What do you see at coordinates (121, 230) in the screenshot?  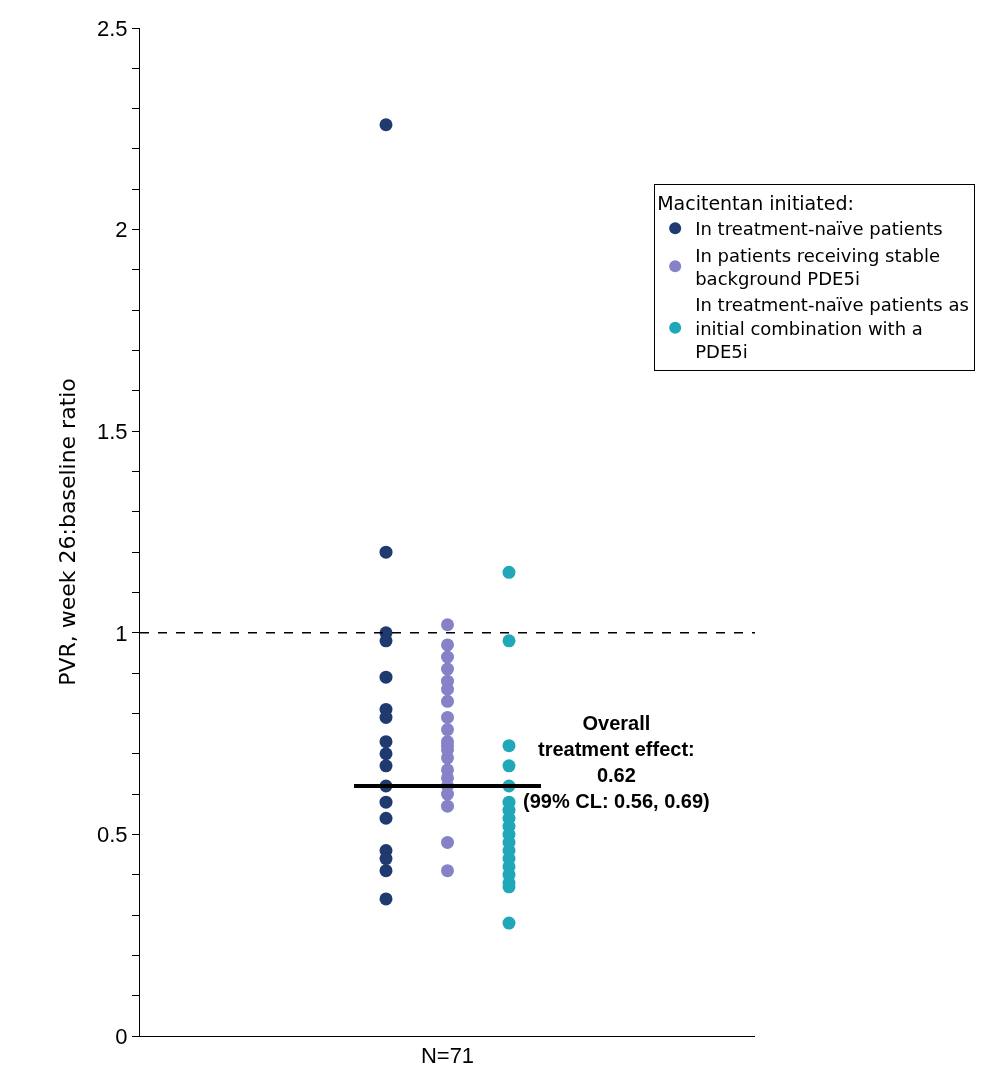 I see `y-tick-label: 2` at bounding box center [121, 230].